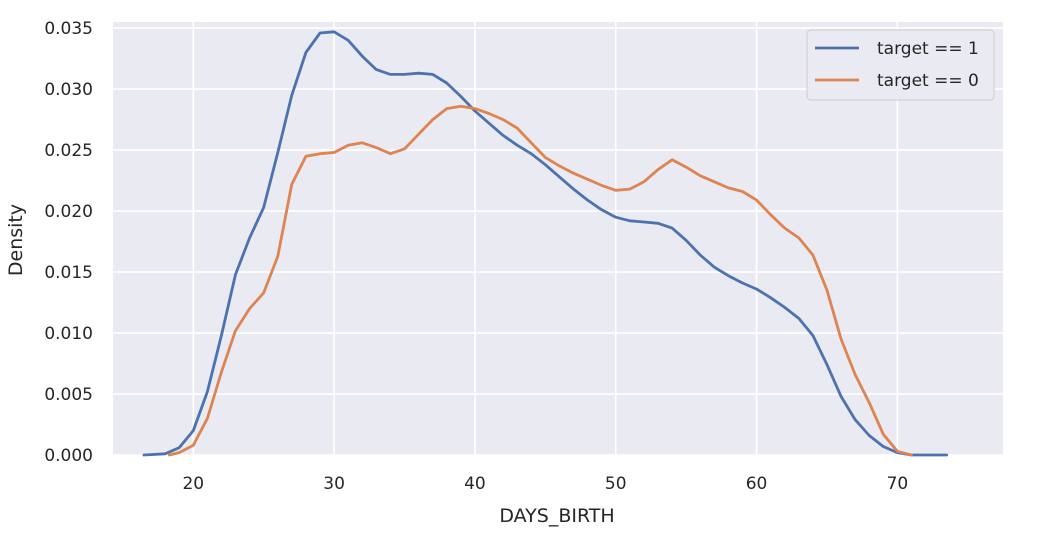 This screenshot has width=1054, height=542. Describe the element at coordinates (193, 484) in the screenshot. I see `x-tick-label: 20` at that location.